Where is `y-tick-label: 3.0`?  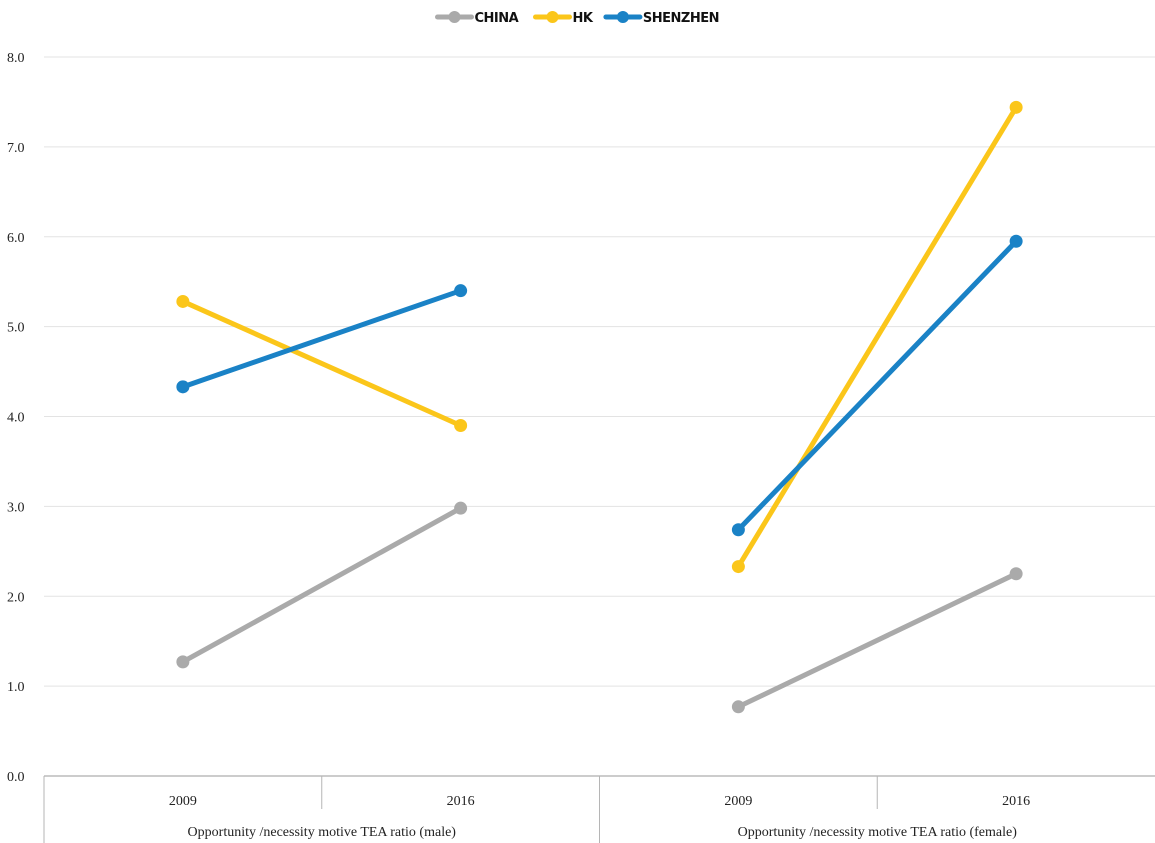 y-tick-label: 3.0 is located at coordinates (16, 507).